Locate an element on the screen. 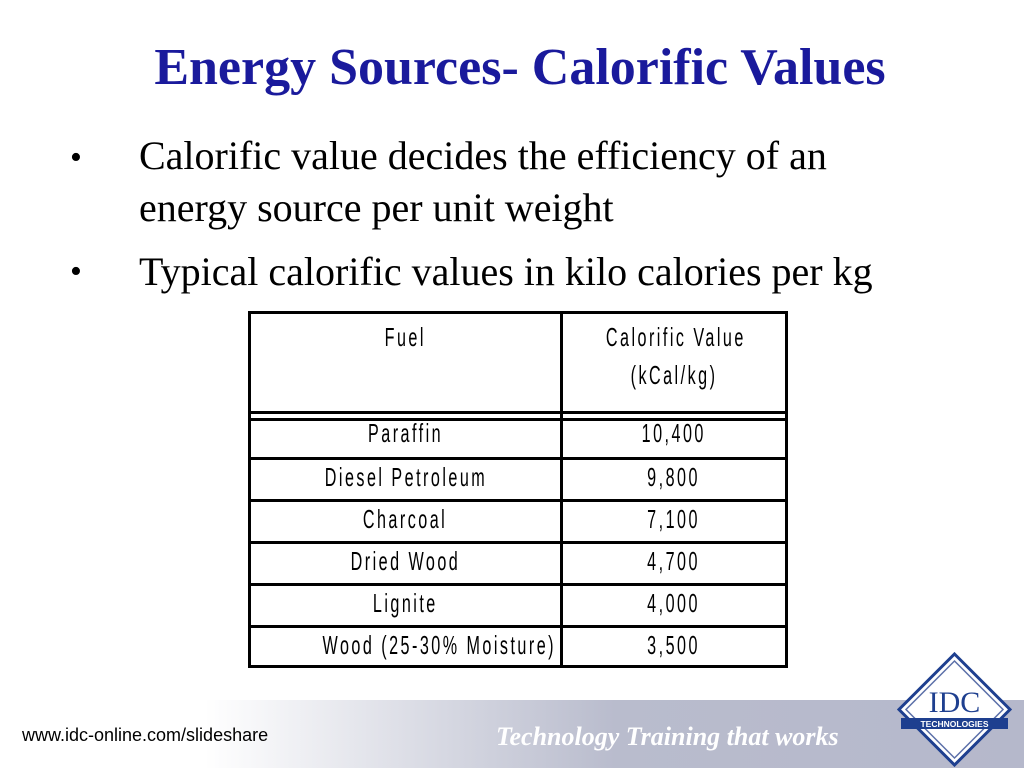  table-row-value: 9,800 is located at coordinates (674, 477).